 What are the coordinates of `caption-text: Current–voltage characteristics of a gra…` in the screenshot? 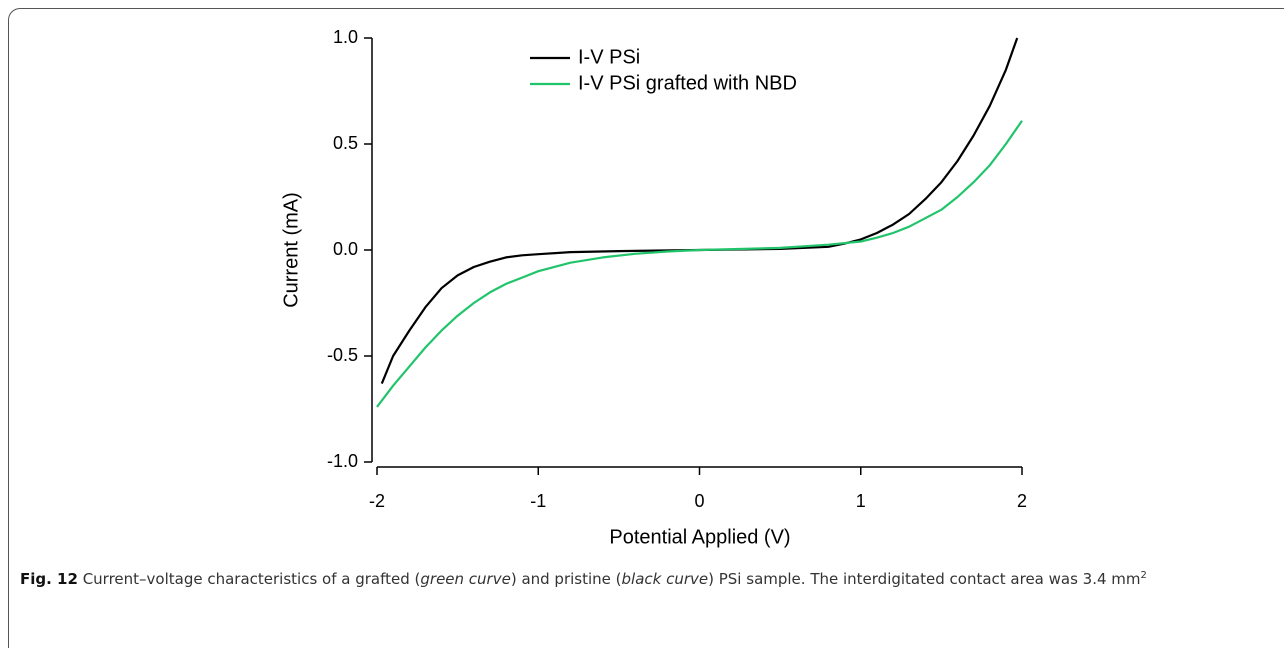 It's located at (249, 579).